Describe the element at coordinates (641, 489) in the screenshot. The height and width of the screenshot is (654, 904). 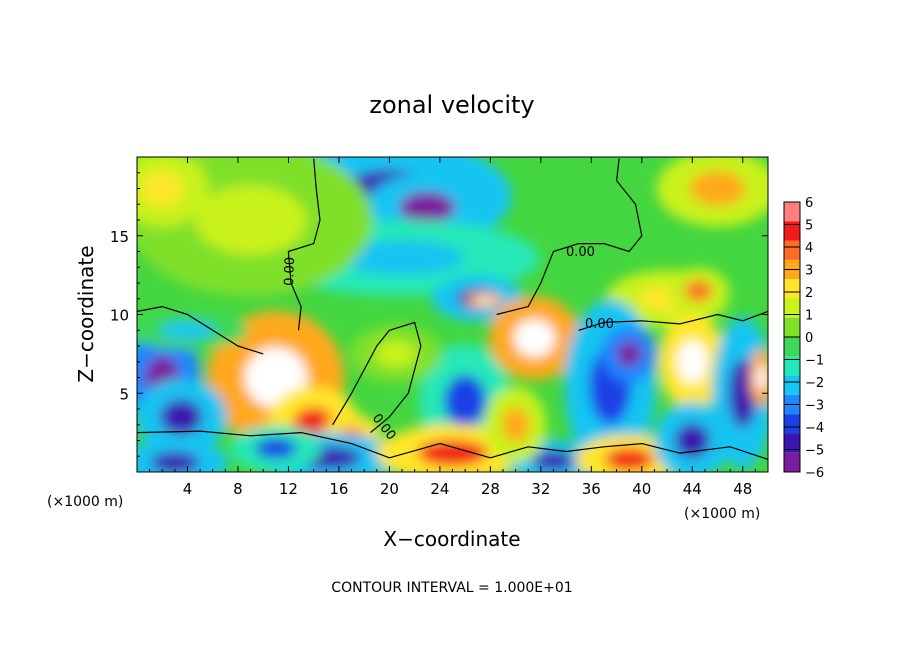
I see `x-tick-label: 40` at that location.